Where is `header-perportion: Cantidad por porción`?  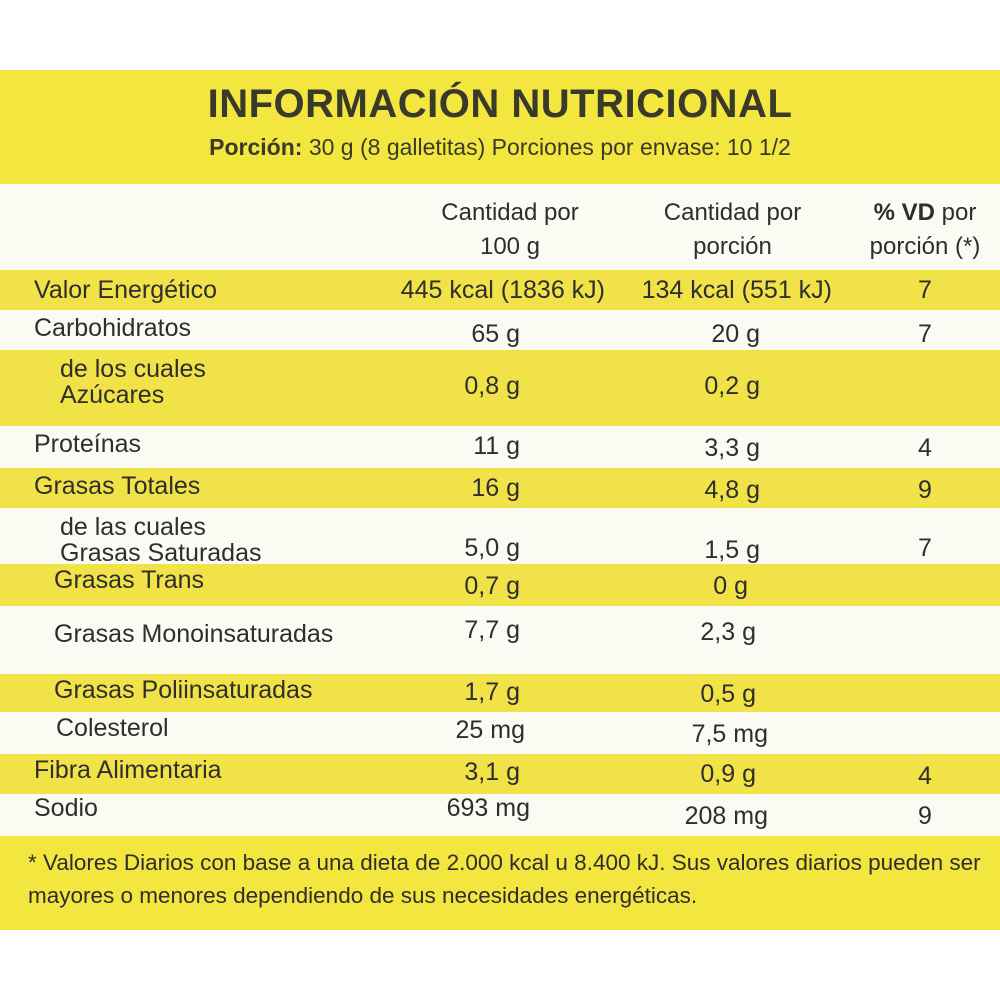 header-perportion: Cantidad por porción is located at coordinates (732, 230).